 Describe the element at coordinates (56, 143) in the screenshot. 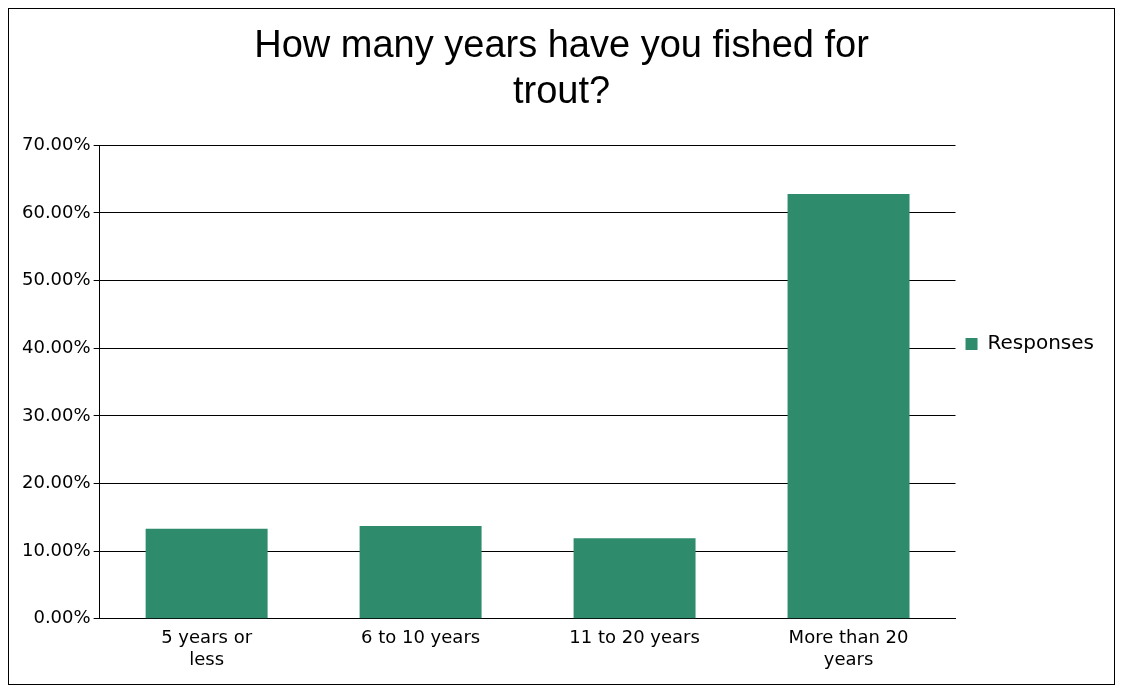

I see `y-tick-label: 70.00%` at that location.